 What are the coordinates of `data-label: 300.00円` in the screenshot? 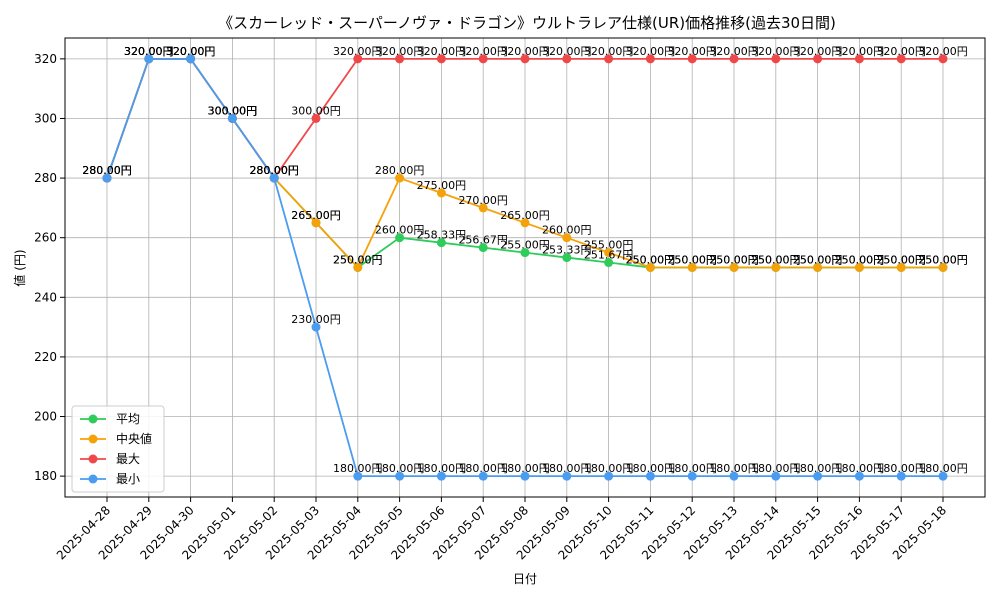 It's located at (233, 110).